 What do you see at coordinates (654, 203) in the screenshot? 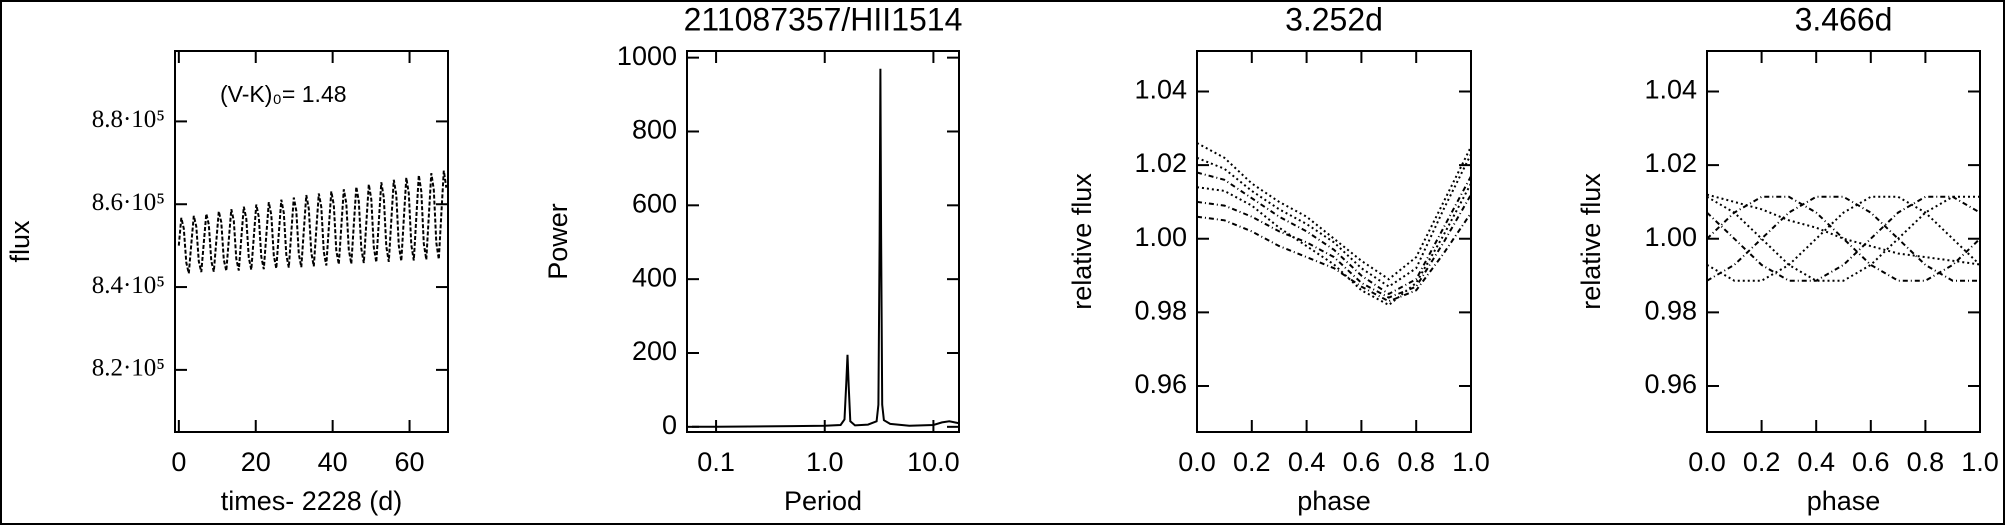
I see `y-tick-label: 600` at bounding box center [654, 203].